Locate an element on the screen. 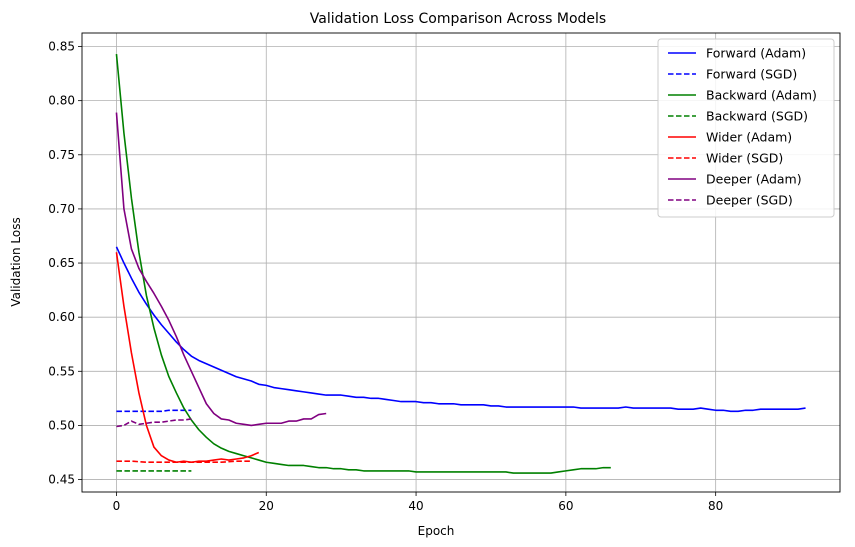  y-tick-label: 0.50 is located at coordinates (61, 425).